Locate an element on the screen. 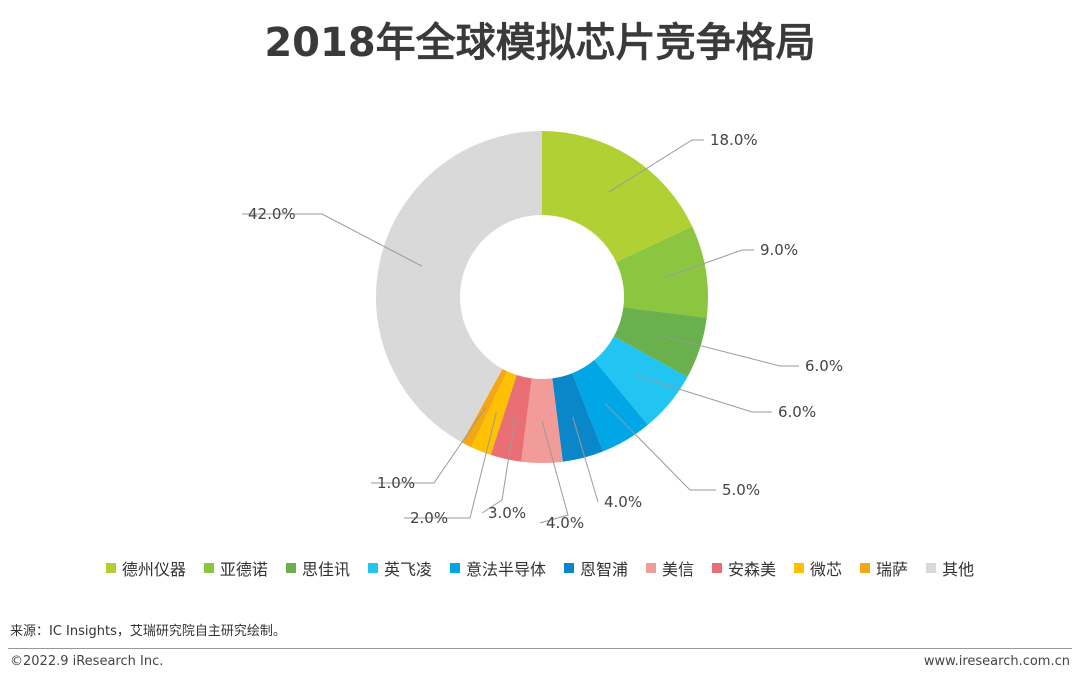 This screenshot has width=1080, height=683. legend-item-1: 亚德诺 is located at coordinates (235, 568).